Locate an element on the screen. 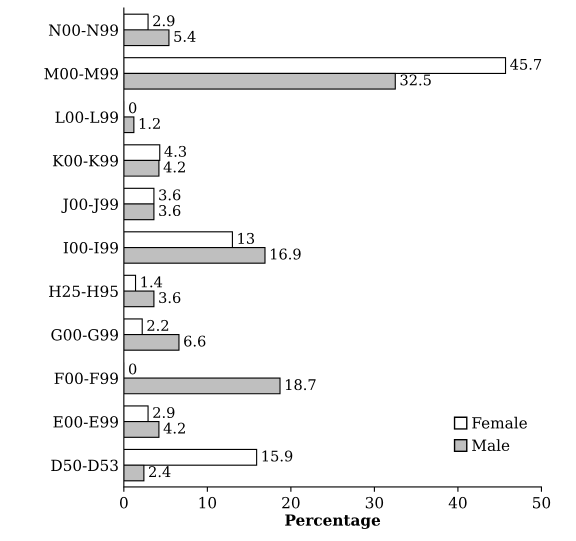  y-tick-label: E00-E99 is located at coordinates (85, 422).